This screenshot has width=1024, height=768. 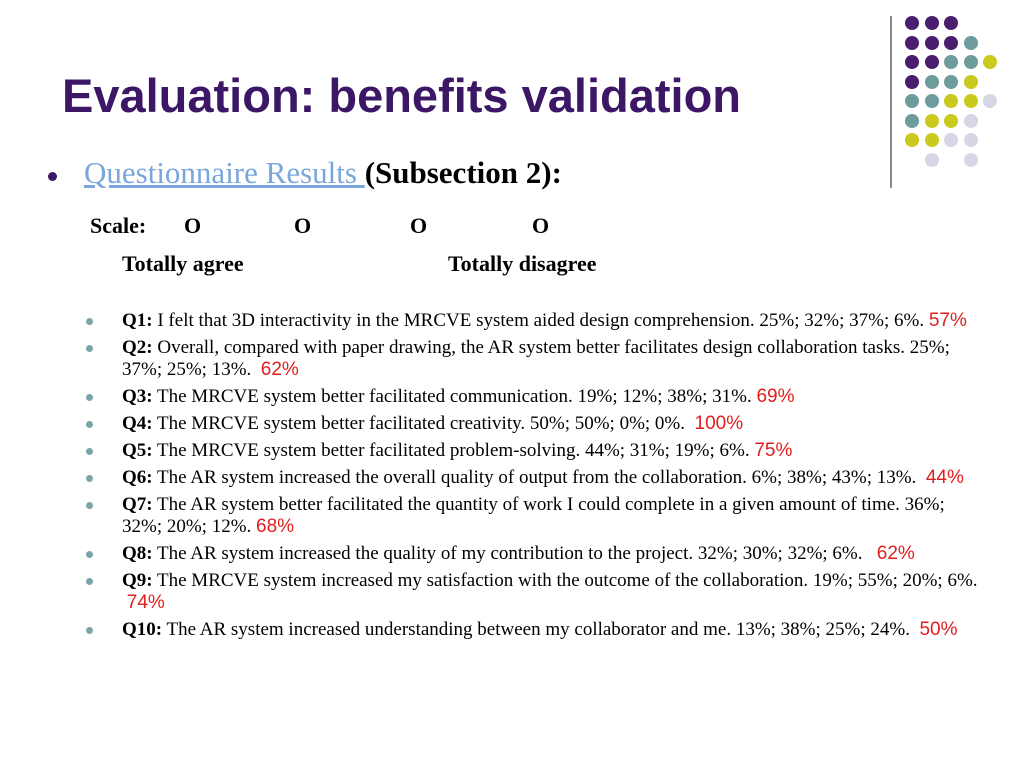 What do you see at coordinates (463, 172) in the screenshot?
I see `subsection-label: (Subsection 2):` at bounding box center [463, 172].